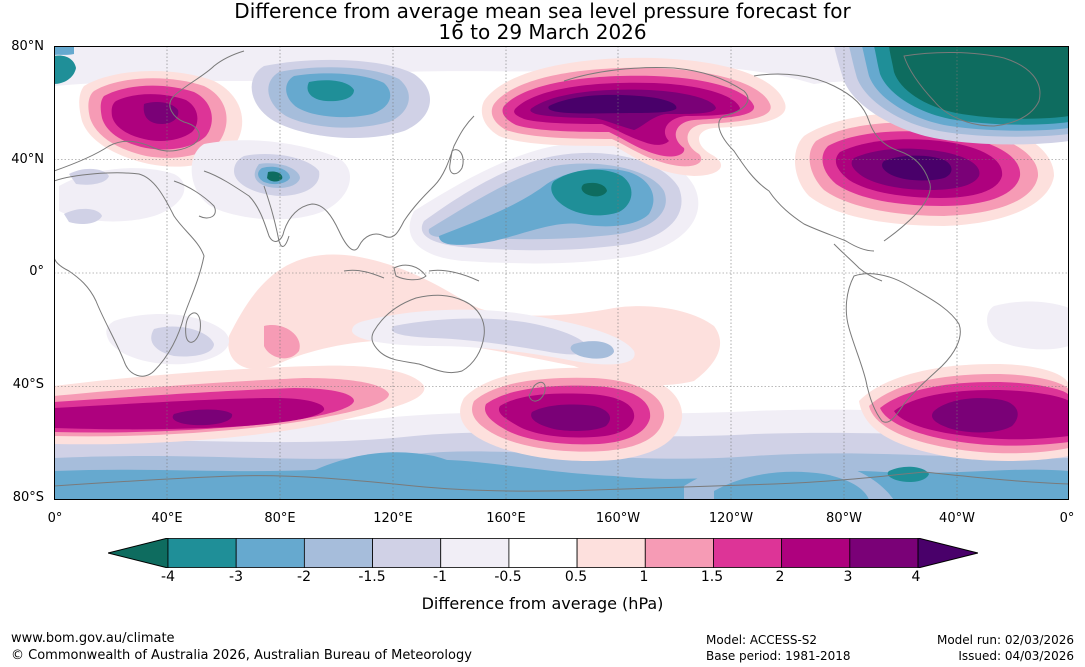 This screenshot has height=667, width=1085. Describe the element at coordinates (1016, 656) in the screenshot. I see `footer-issued: Issued: 04/03/2026` at that location.